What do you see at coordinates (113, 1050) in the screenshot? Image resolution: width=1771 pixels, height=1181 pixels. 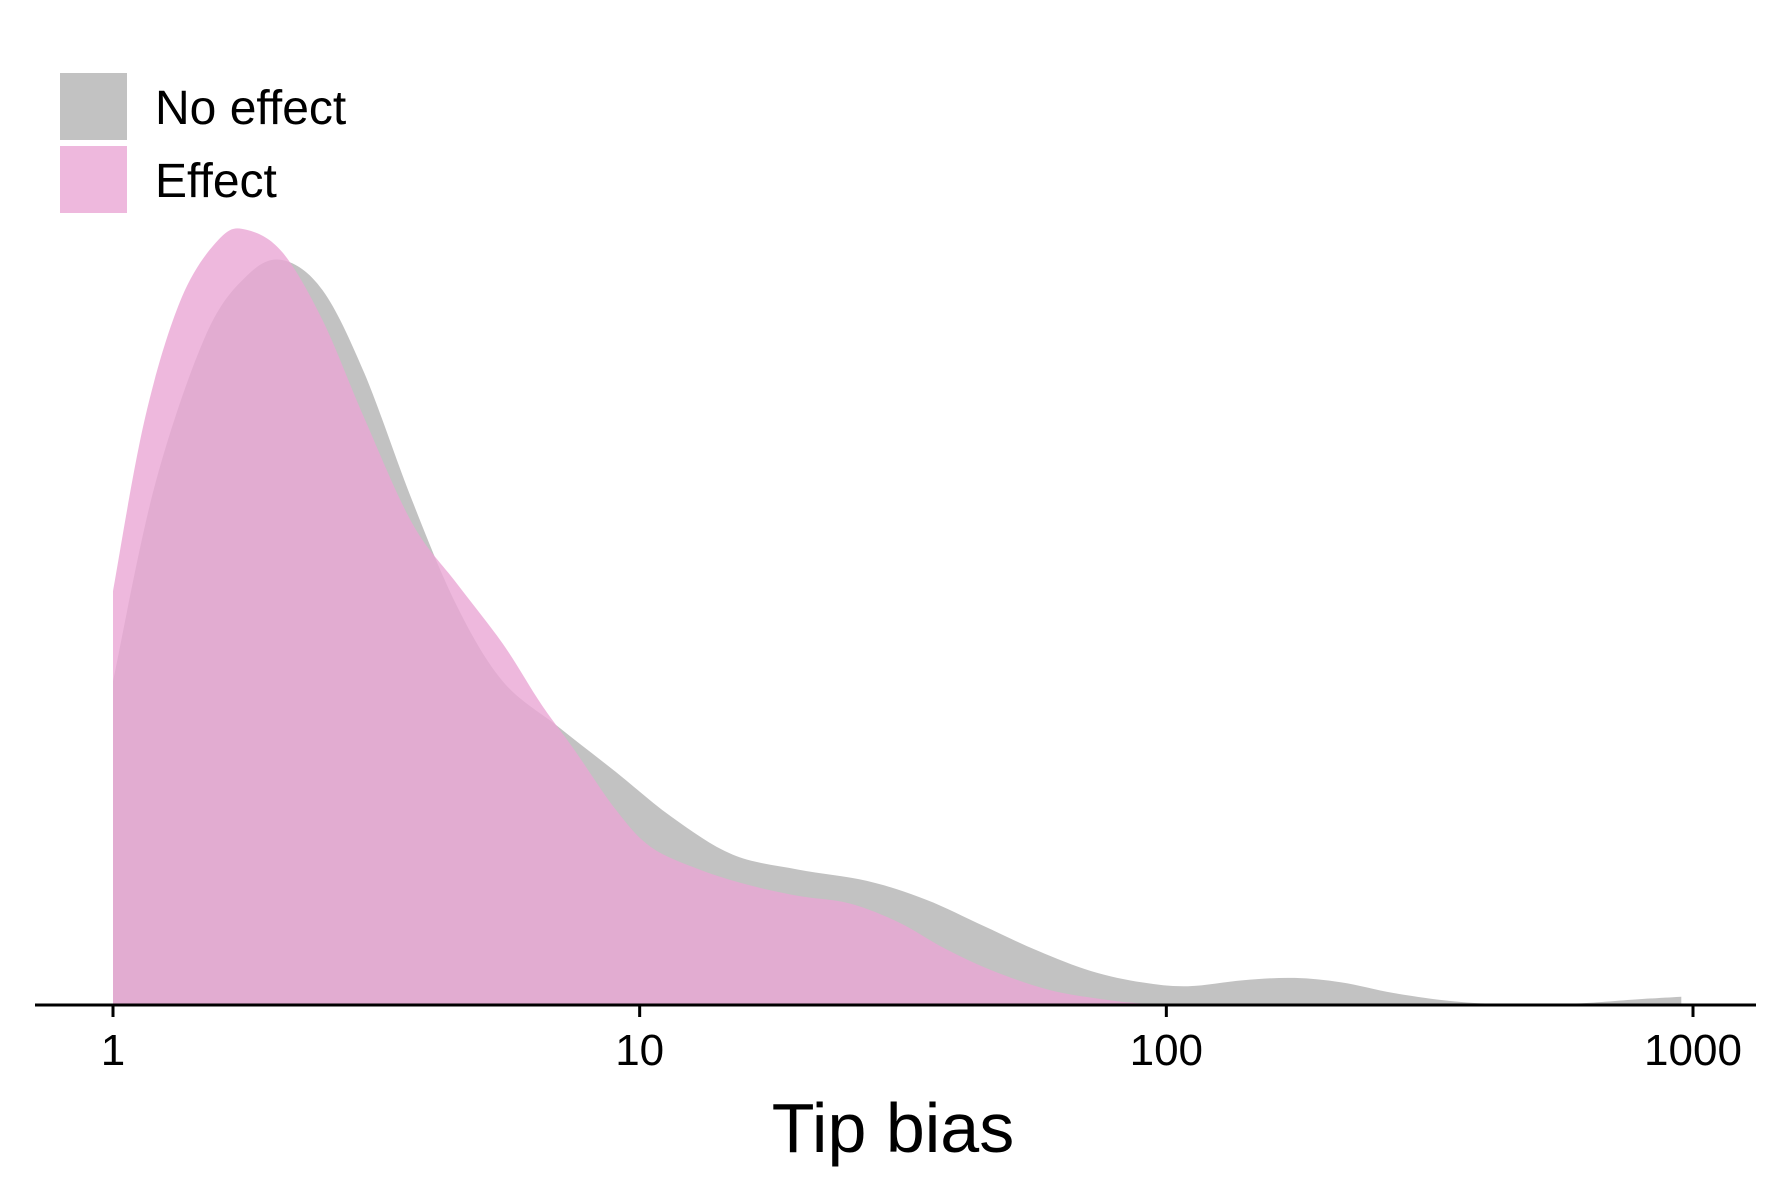 I see `x-tick-label-1: 1` at bounding box center [113, 1050].